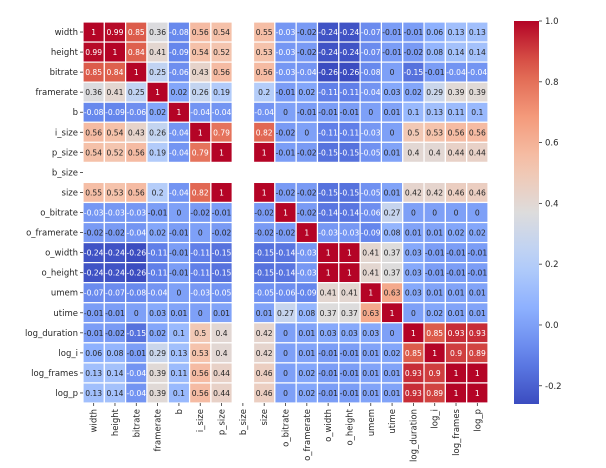  I want to click on cell-value-label: 0.19, so click(221, 92).